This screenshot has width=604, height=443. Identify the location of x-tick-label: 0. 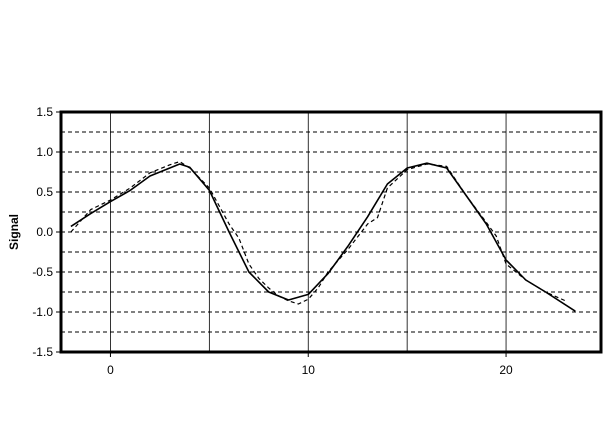
(110, 370).